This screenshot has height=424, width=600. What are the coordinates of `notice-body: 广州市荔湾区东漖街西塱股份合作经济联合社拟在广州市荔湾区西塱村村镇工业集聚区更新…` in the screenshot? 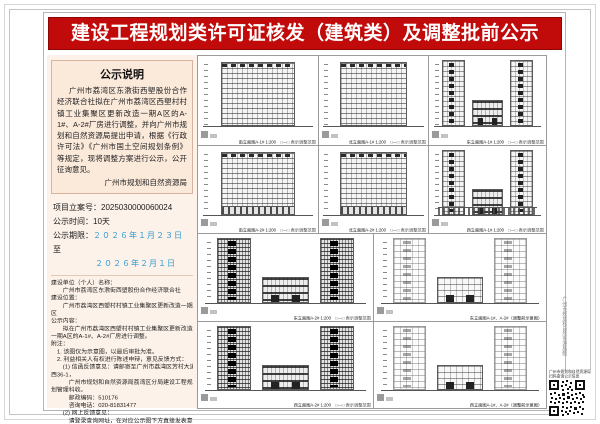 It's located at (122, 130).